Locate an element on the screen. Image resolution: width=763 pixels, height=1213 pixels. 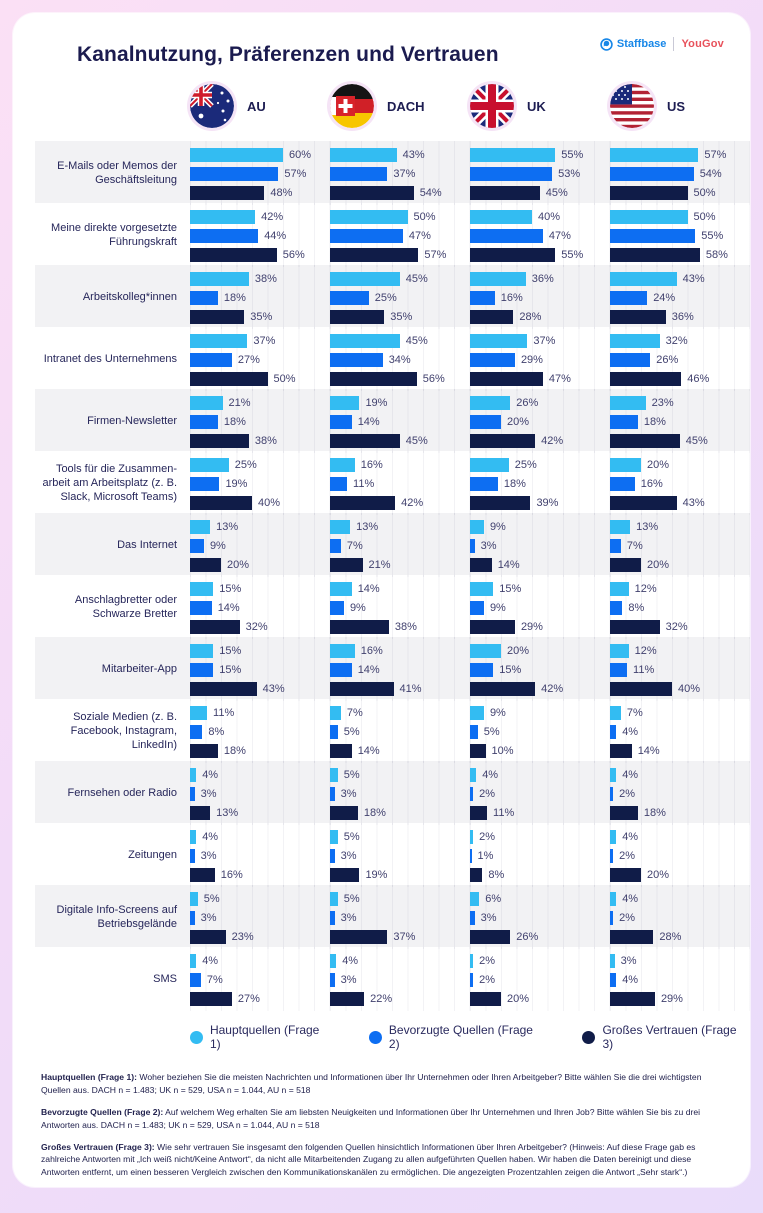
bar-group-us: 3% 4% 29% is located at coordinates (680, 979).